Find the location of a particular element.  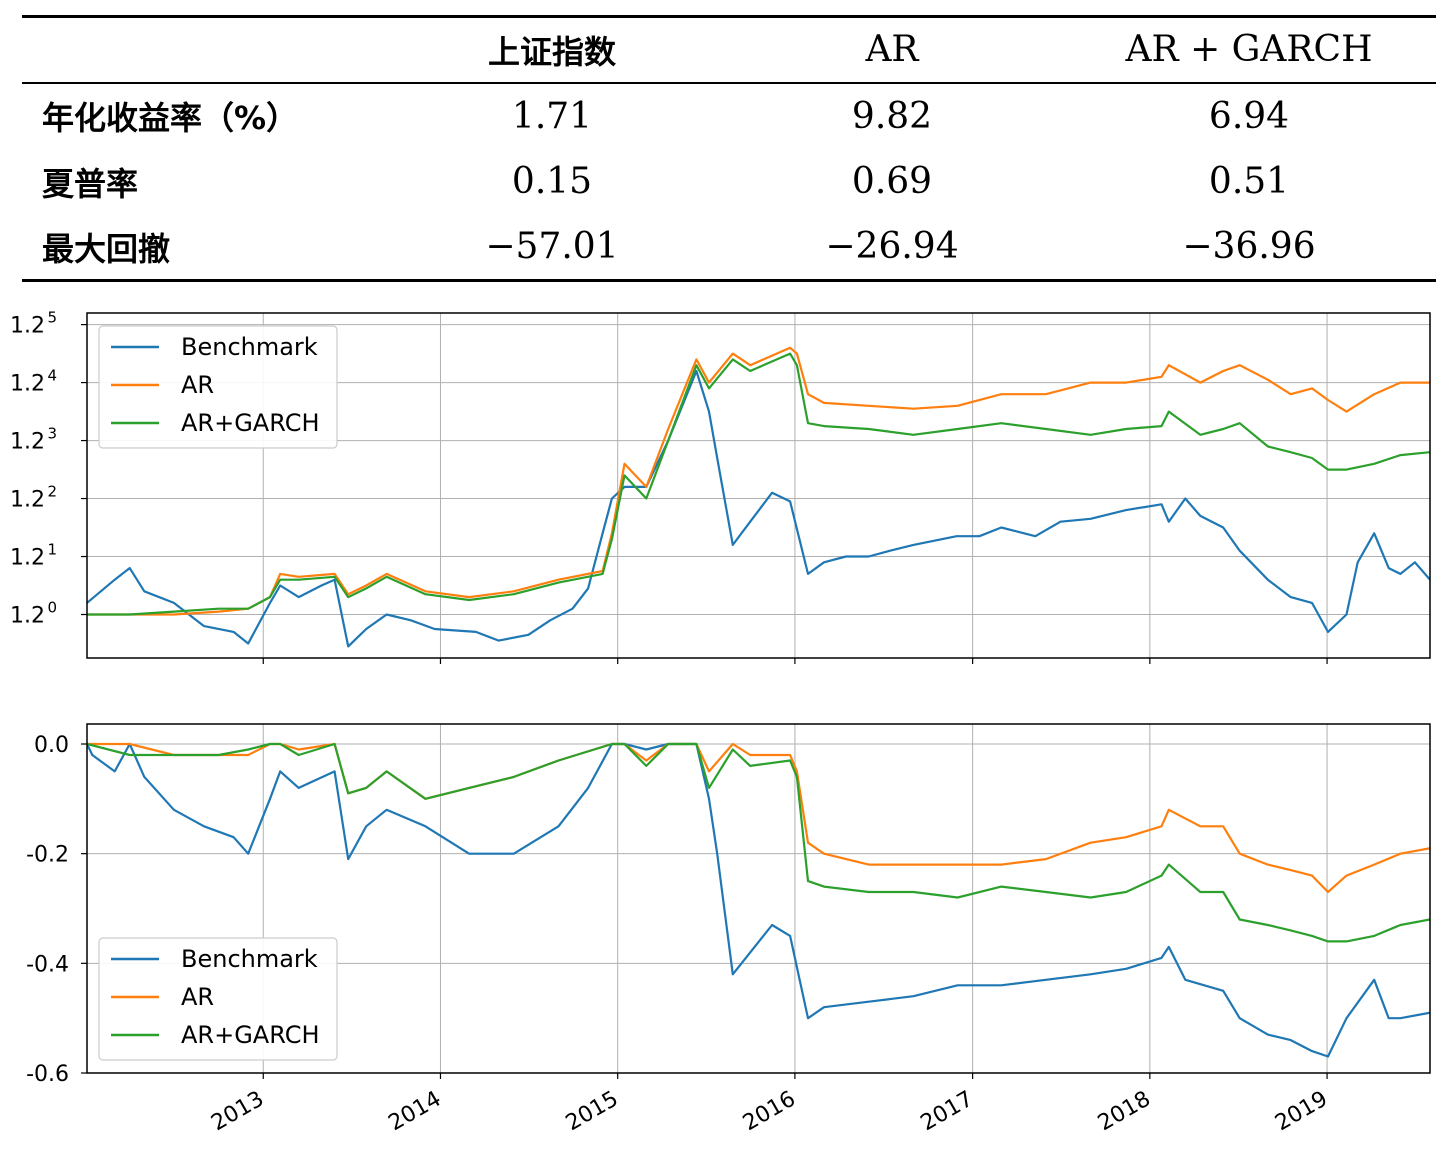

row-label-max-drawdown: 最大回撤 is located at coordinates (106, 248).